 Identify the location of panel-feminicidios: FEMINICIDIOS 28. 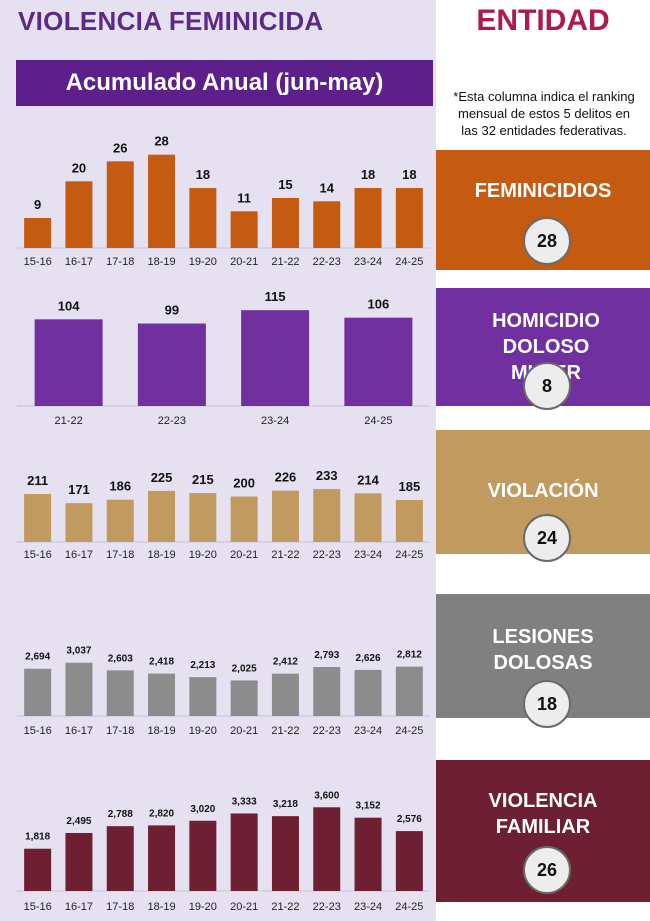
(543, 210).